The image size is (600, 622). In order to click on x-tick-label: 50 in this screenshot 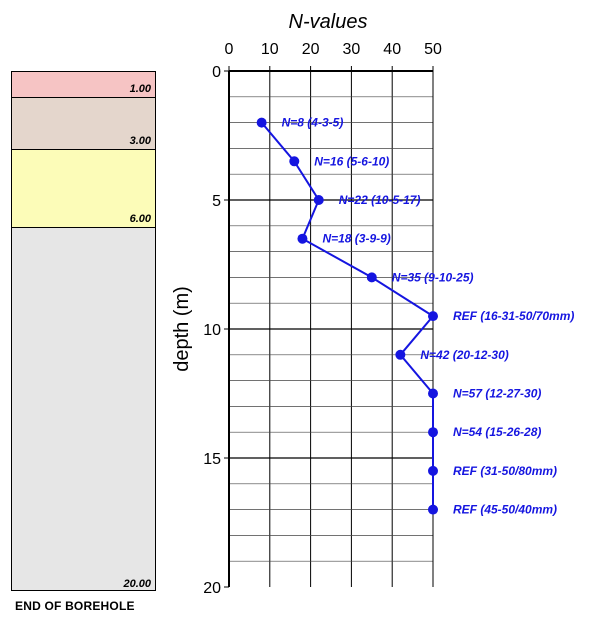, I will do `click(433, 49)`.